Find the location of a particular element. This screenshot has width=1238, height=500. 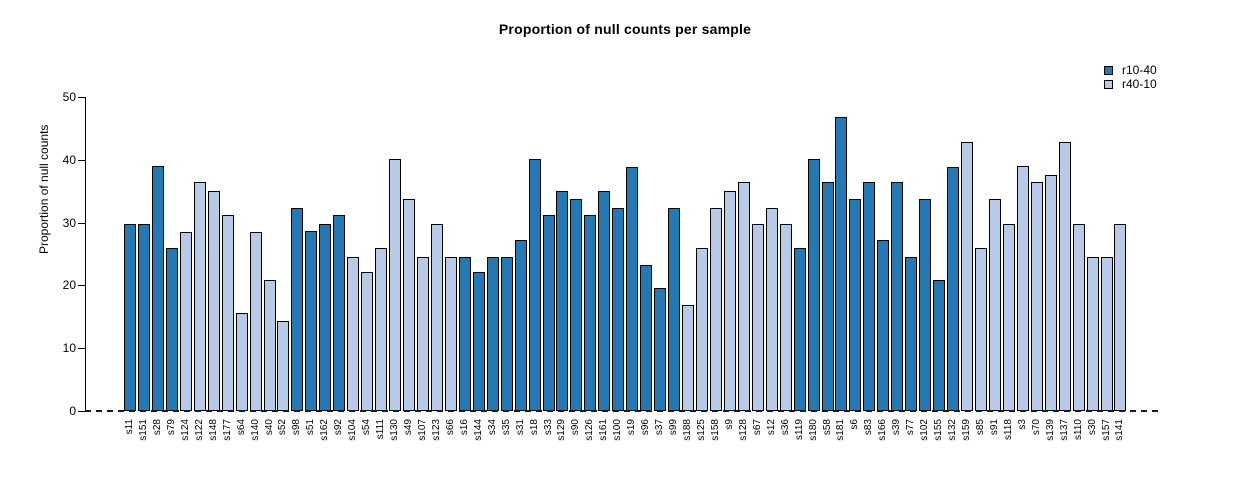

x-tick-label: s111 is located at coordinates (380, 429).